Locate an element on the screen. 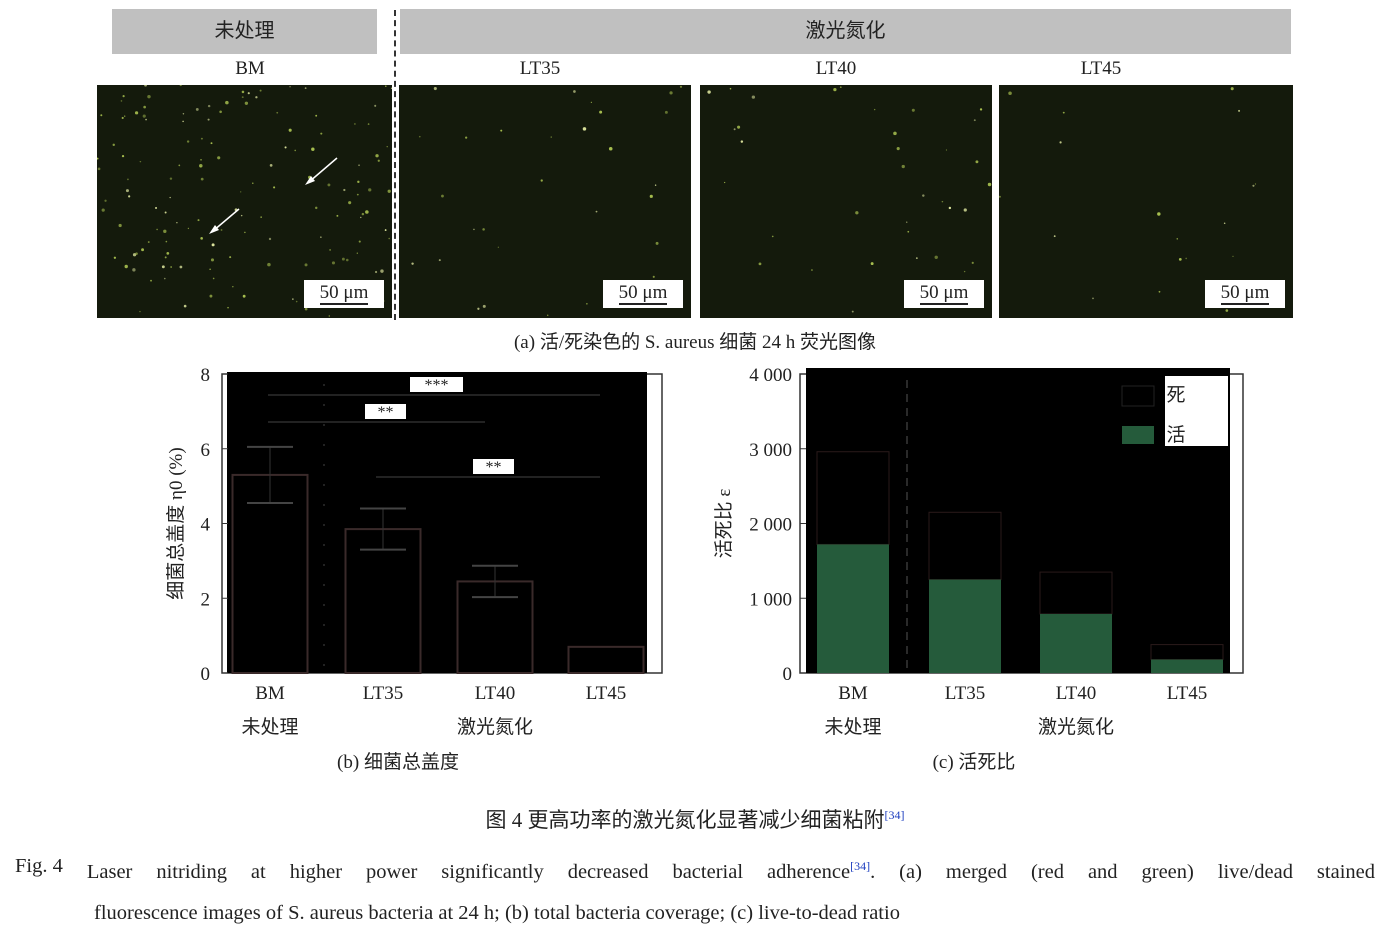 The width and height of the screenshot is (1395, 932). figure-caption-cn: 图 4 更高功率的激光氮化显著减少细菌粘附[34] is located at coordinates (695, 820).